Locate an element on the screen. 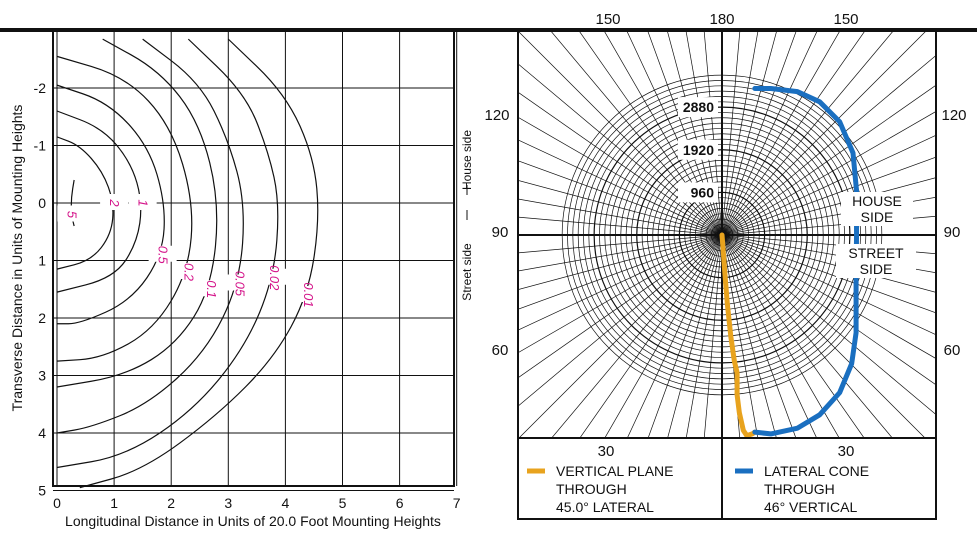 This screenshot has height=533, width=977. street-side-bg is located at coordinates (876, 261).